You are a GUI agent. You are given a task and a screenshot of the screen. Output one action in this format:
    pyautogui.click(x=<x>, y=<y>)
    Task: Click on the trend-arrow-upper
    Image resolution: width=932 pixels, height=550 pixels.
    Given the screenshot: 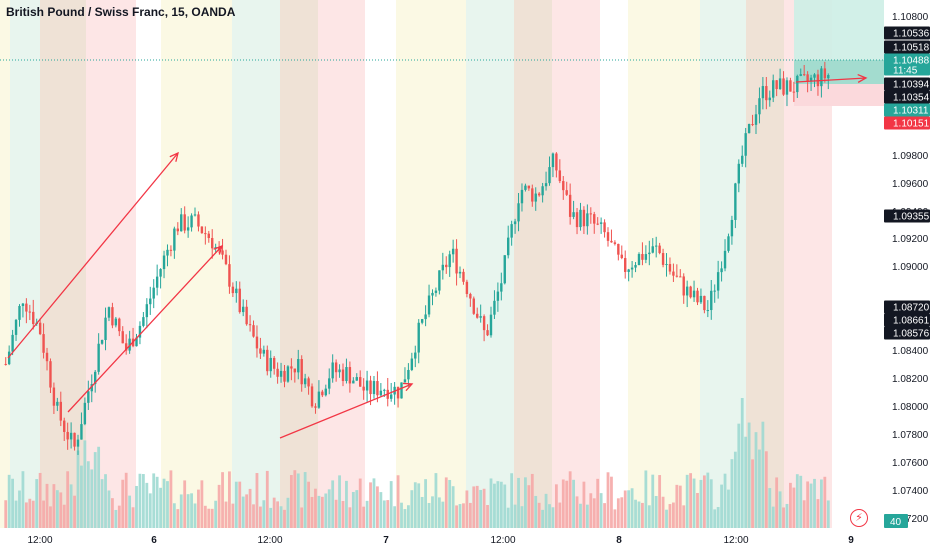 What is the action you would take?
    pyautogui.click(x=93, y=255)
    